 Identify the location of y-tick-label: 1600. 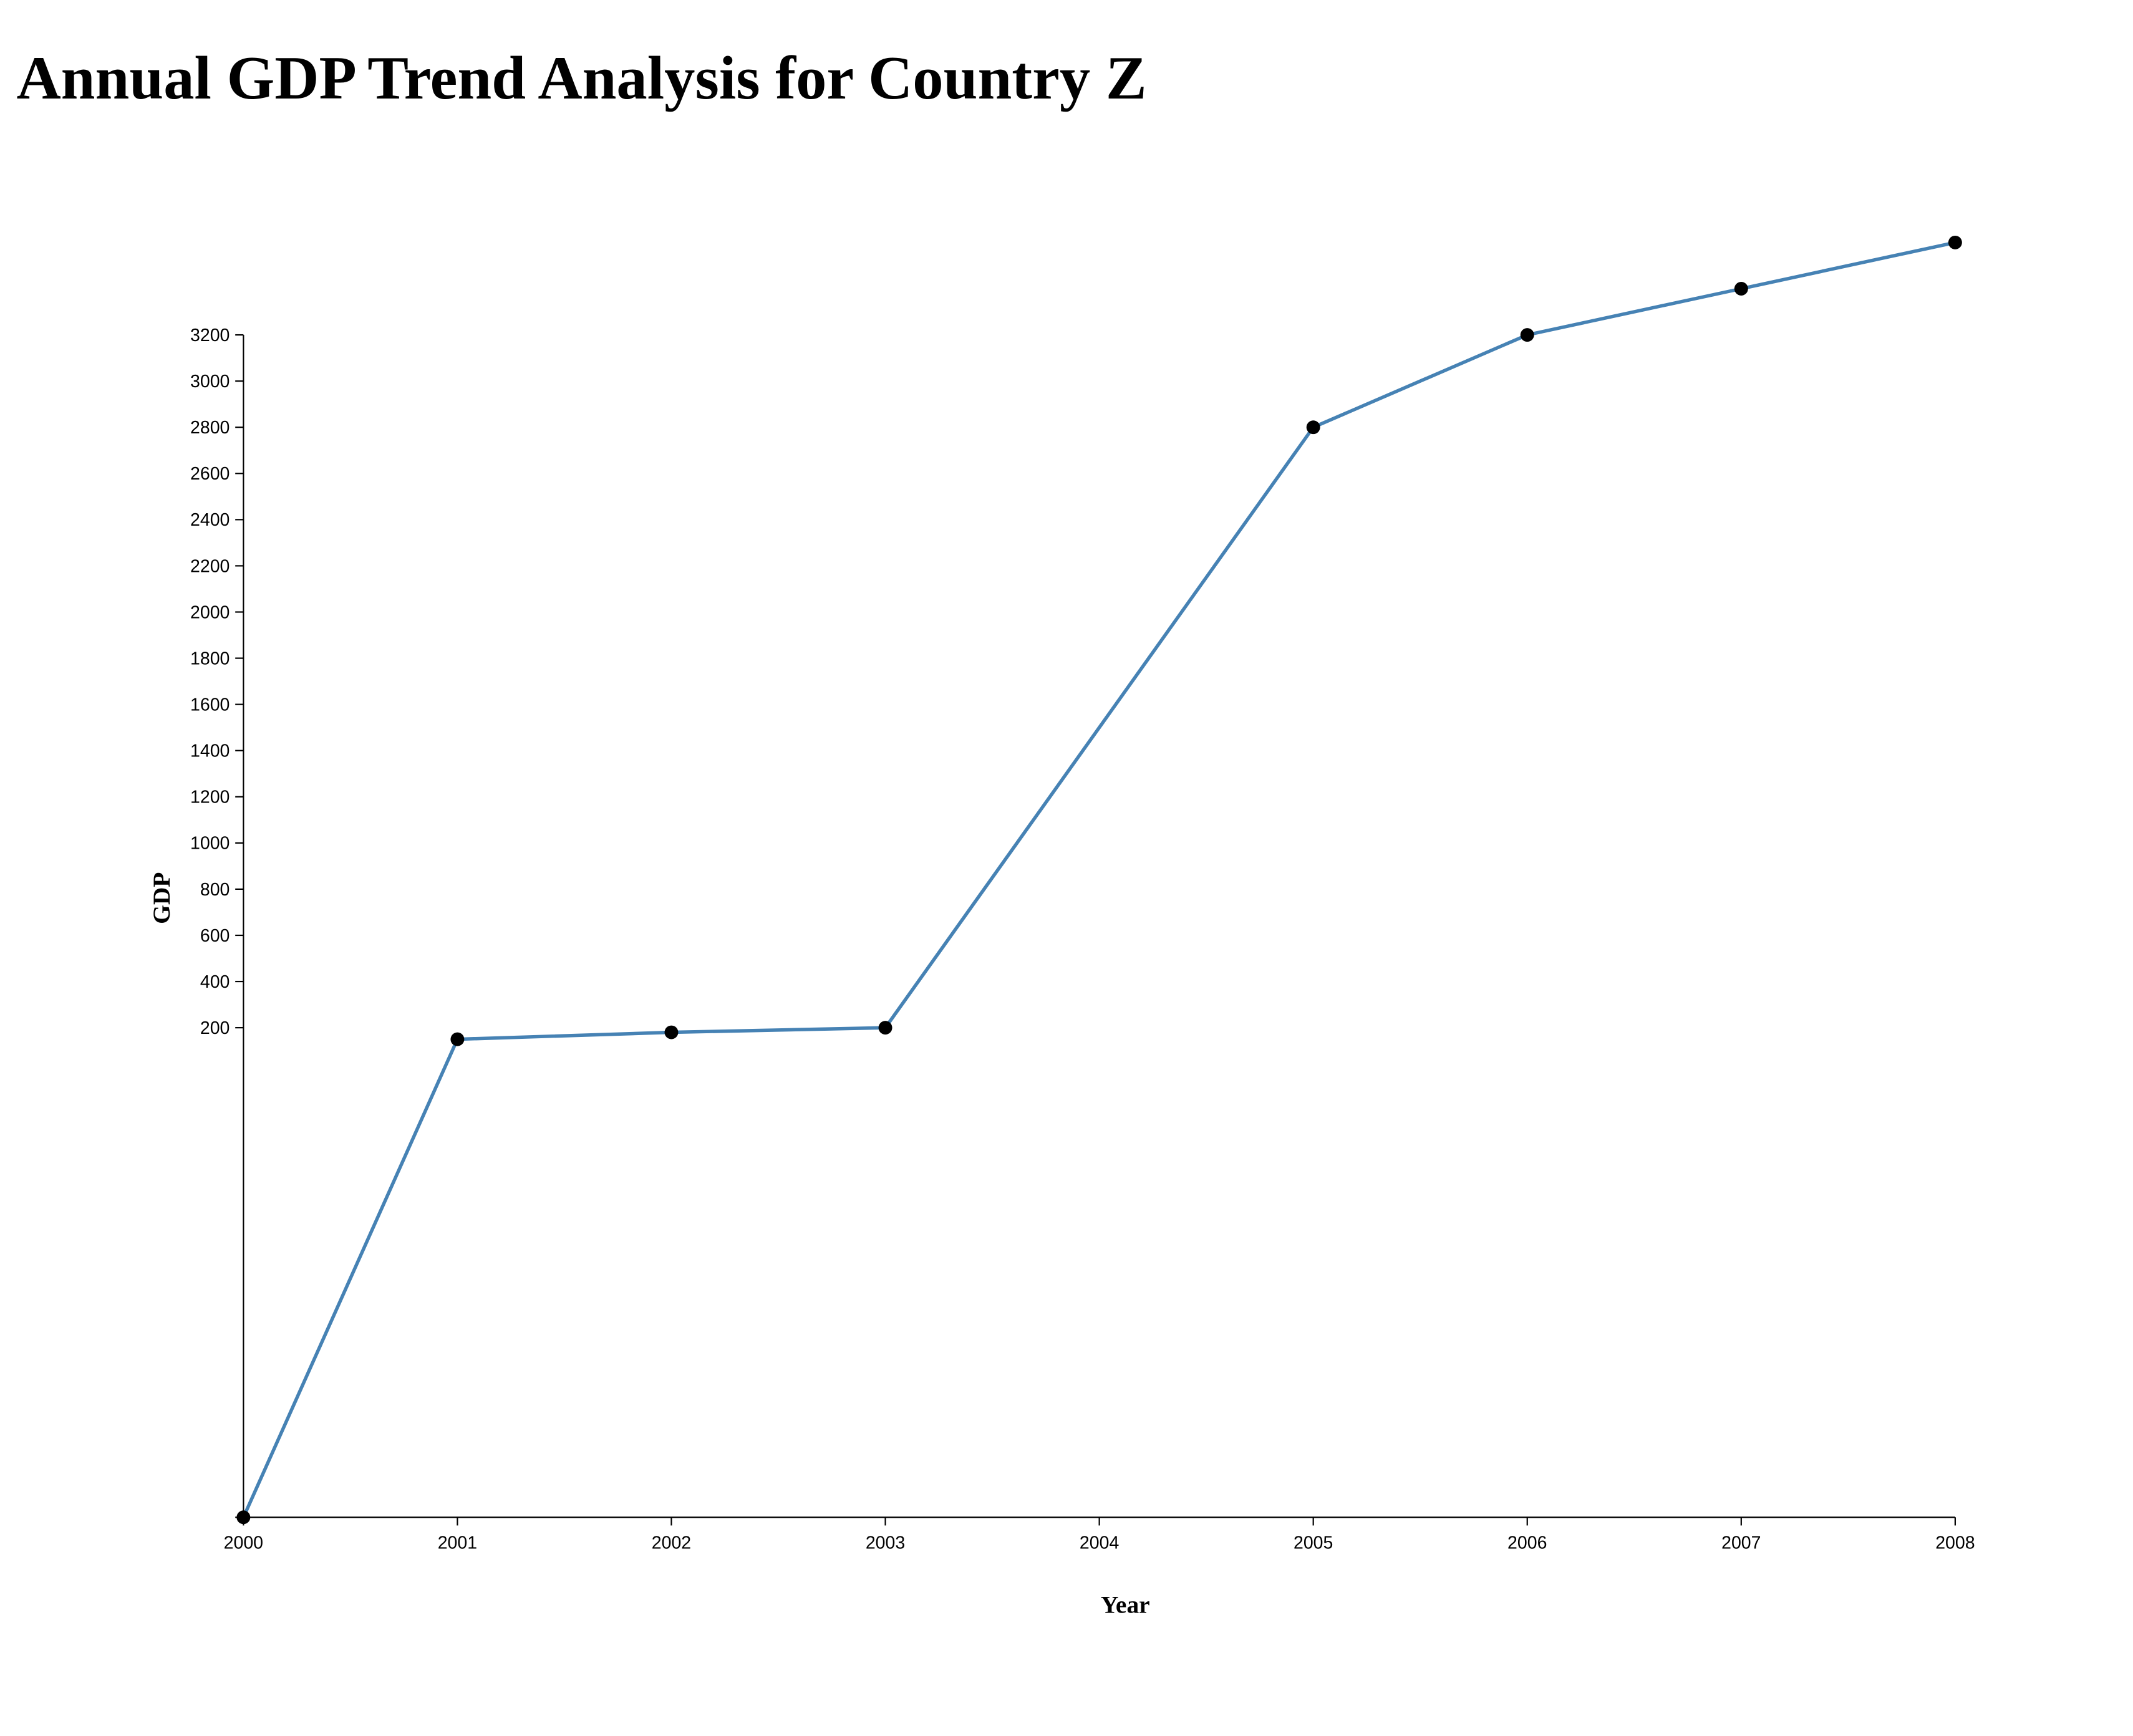
(210, 705).